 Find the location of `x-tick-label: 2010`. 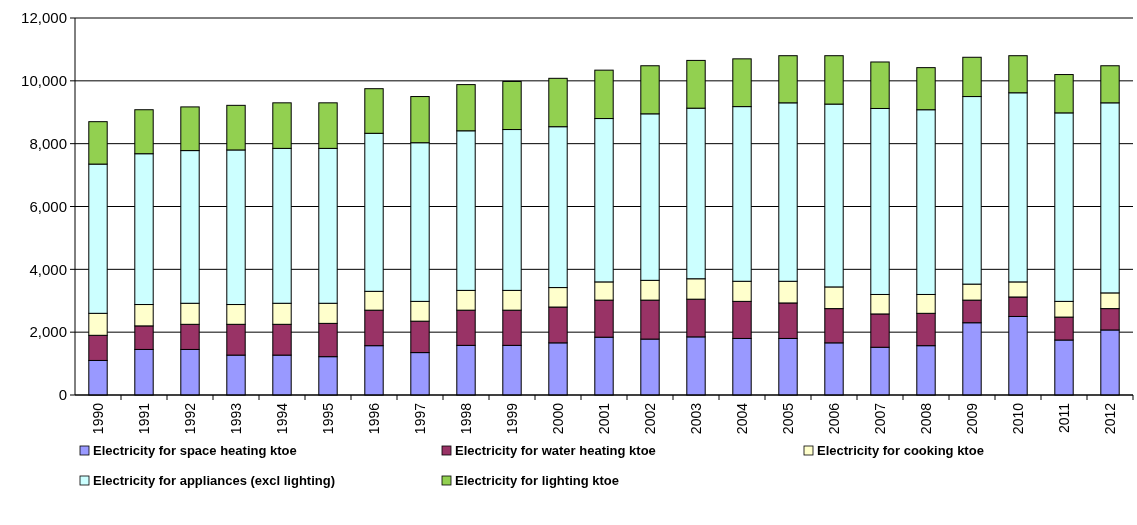

x-tick-label: 2010 is located at coordinates (1018, 418).